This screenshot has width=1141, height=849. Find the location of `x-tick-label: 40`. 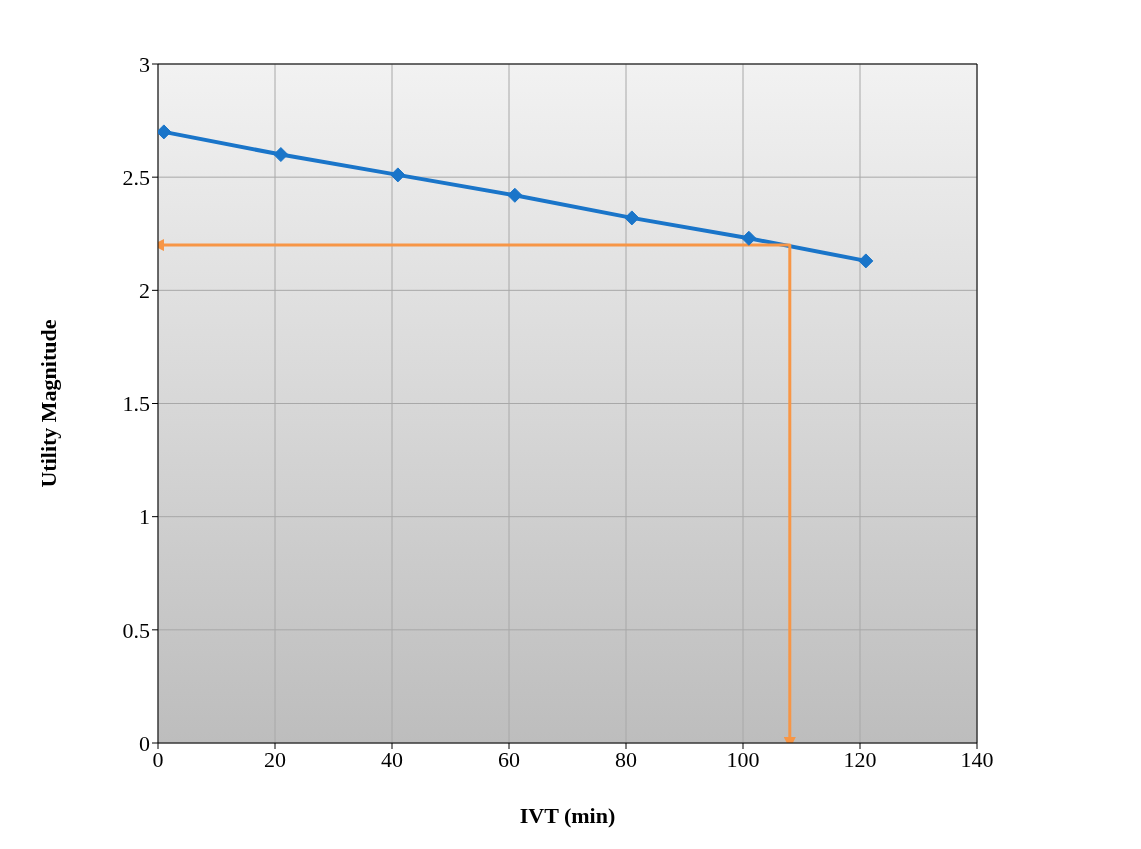

x-tick-label: 40 is located at coordinates (392, 759).